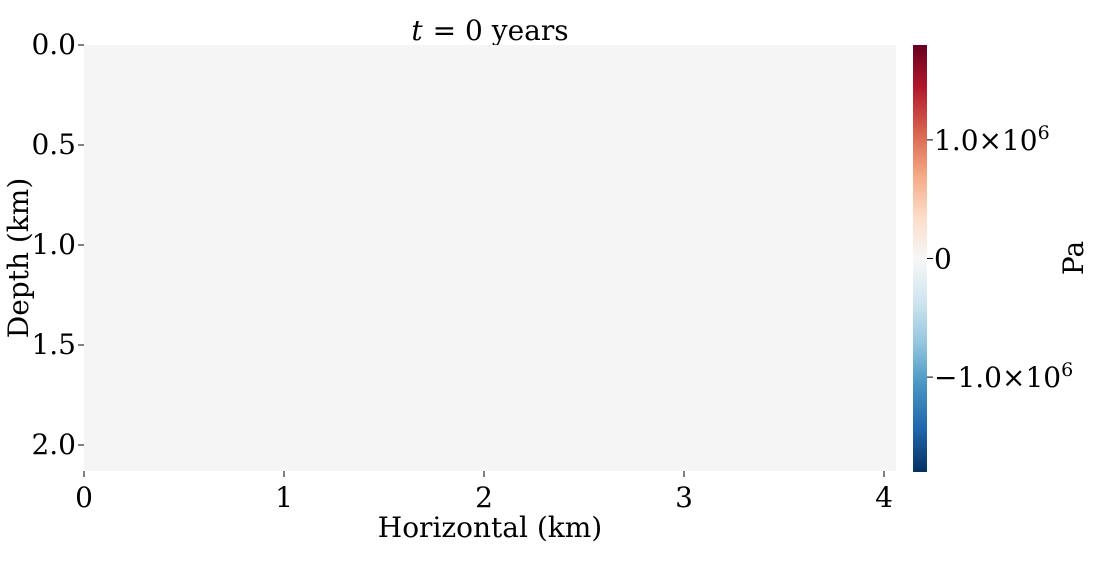 The width and height of the screenshot is (1098, 576). What do you see at coordinates (1000, 258) in the screenshot?
I see `colorbar-ticks: −1.0×106 0 1.0×106` at bounding box center [1000, 258].